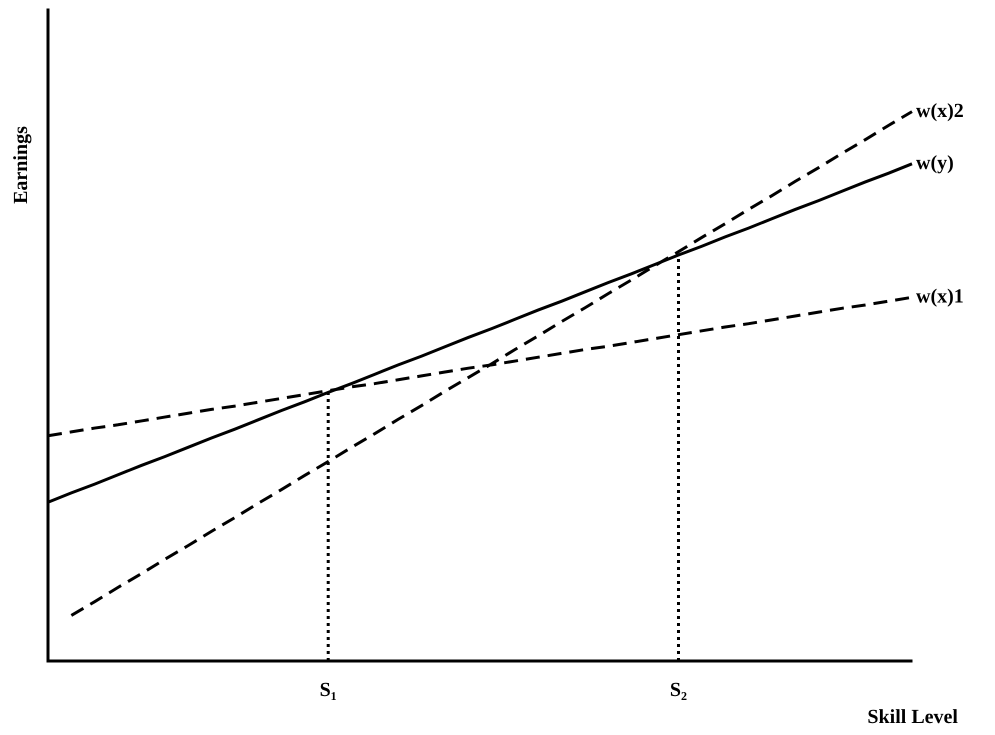 Image resolution: width=995 pixels, height=735 pixels. I want to click on series-label: w(x)1, so click(940, 296).